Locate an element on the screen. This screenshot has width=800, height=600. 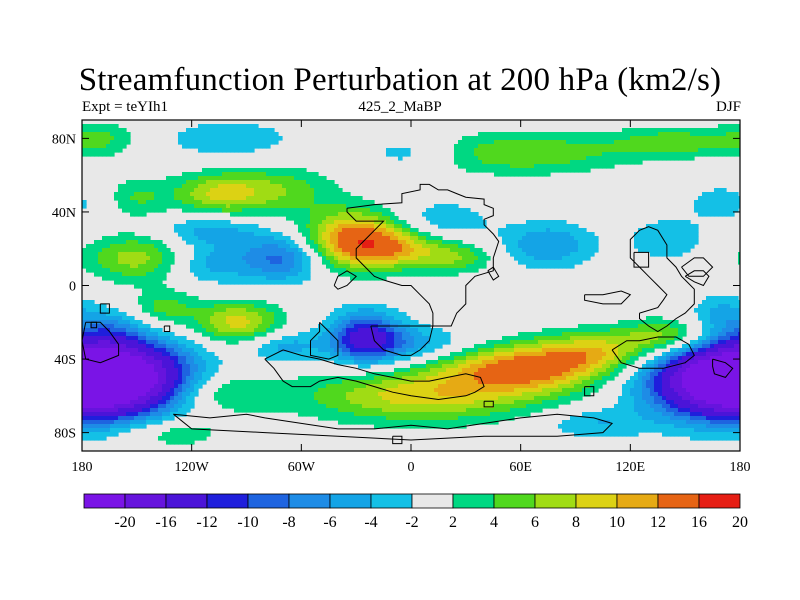
colorbar: -20 -16 -12 -10 -8 -6 -4 -2 2 4 6 8 10 12 16 20 is located at coordinates (415, 512).